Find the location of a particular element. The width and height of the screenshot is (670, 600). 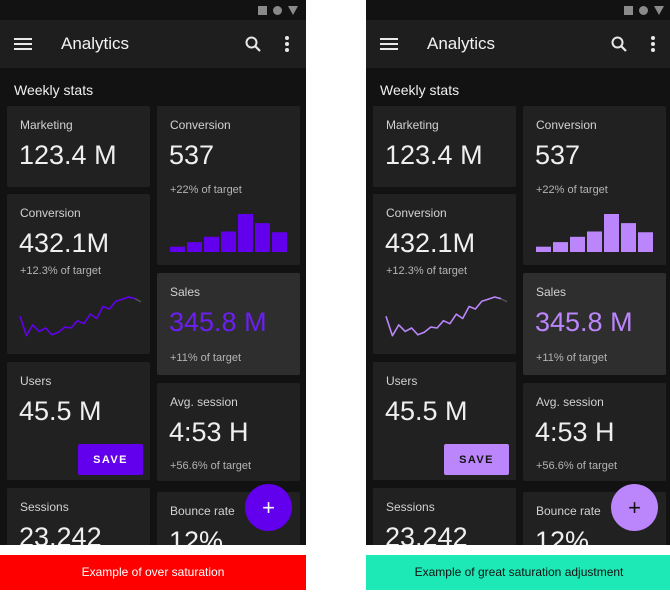

caption-great-saturation: Example of great saturation adjustment is located at coordinates (518, 572).